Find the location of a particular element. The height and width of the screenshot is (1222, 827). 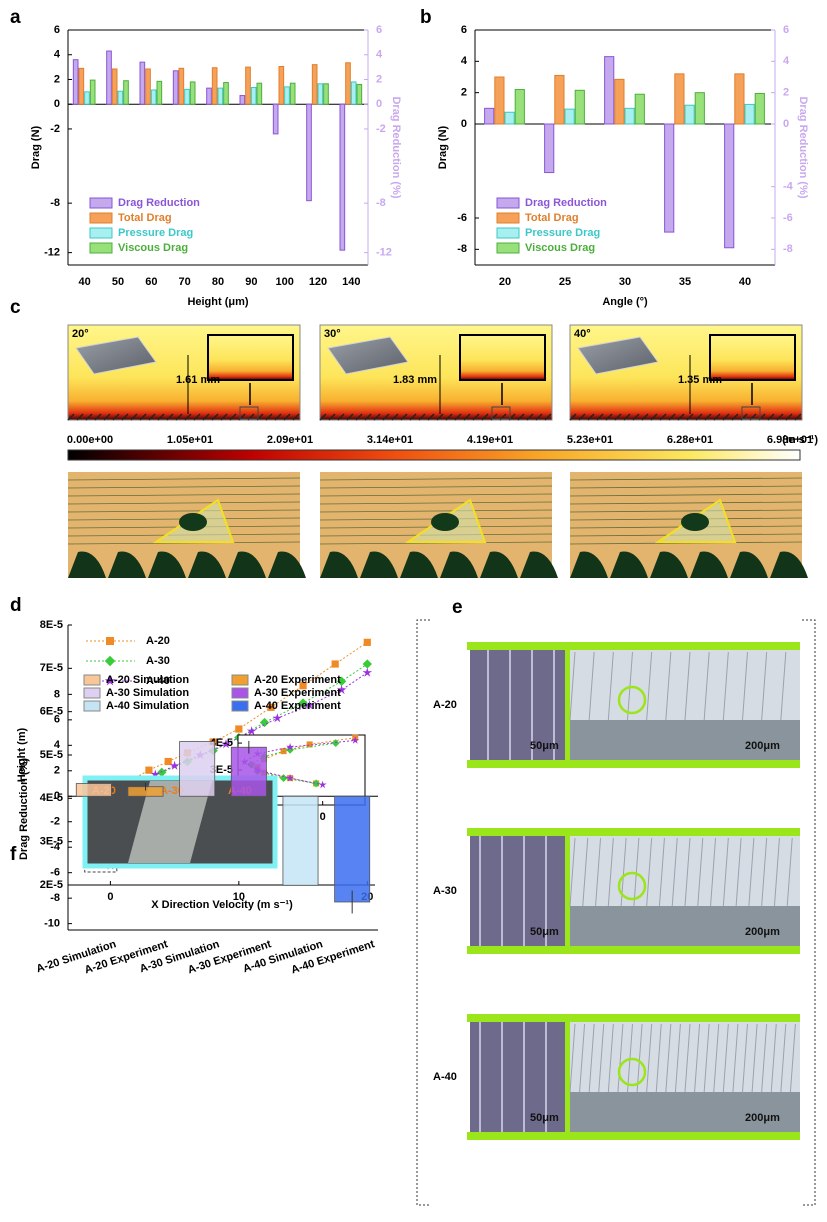

vortex-core is located at coordinates (193, 522).